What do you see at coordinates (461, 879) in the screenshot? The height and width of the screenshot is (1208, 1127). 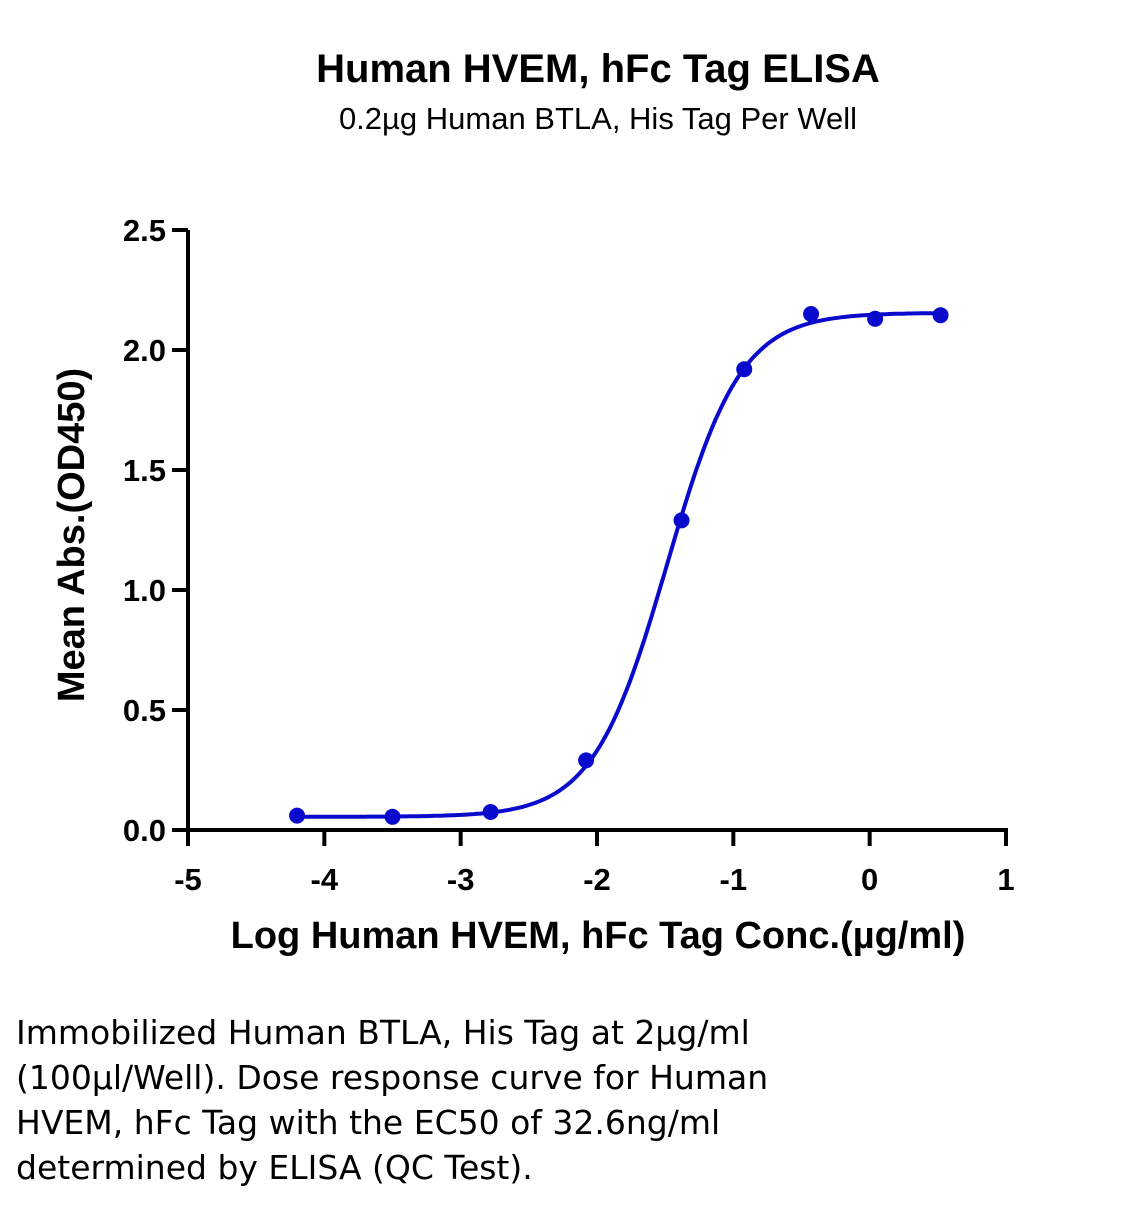 I see `x-tick-label: -3` at bounding box center [461, 879].